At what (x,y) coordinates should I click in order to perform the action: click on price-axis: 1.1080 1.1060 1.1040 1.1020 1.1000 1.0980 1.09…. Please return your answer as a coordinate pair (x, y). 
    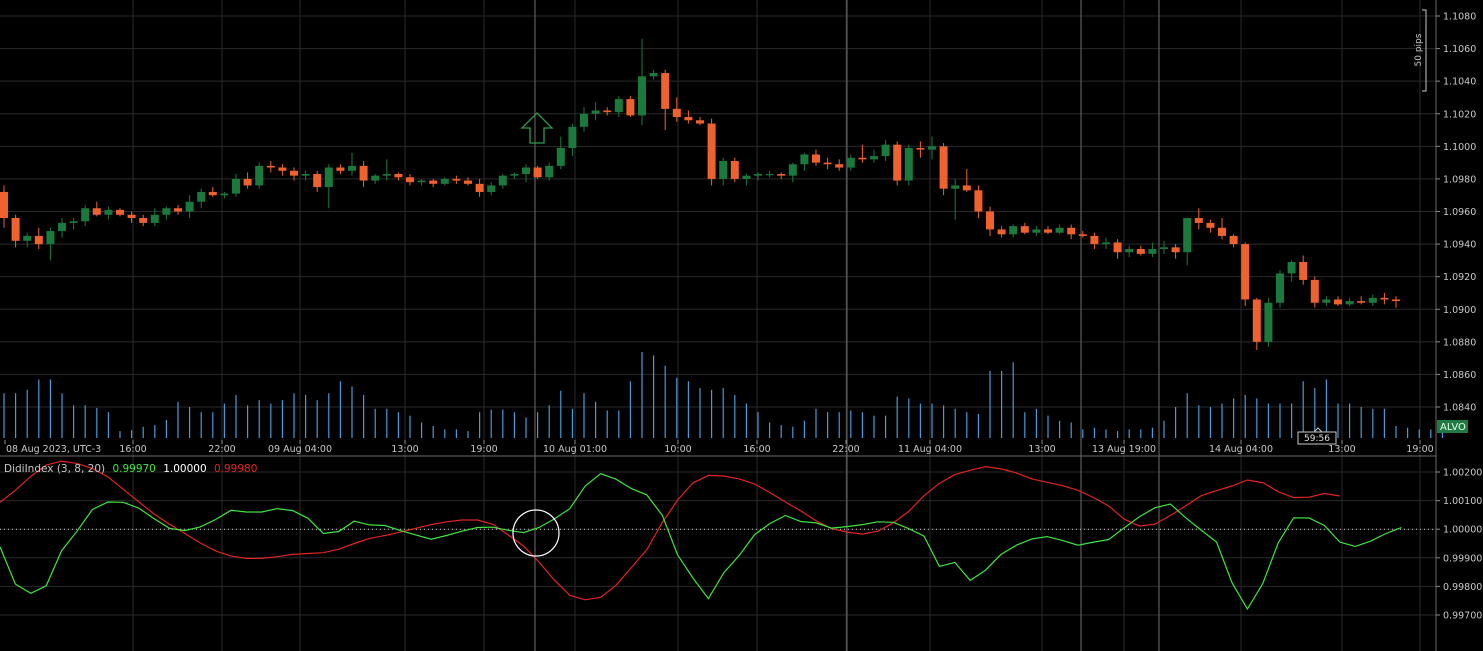
    Looking at the image, I should click on (1456, 213).